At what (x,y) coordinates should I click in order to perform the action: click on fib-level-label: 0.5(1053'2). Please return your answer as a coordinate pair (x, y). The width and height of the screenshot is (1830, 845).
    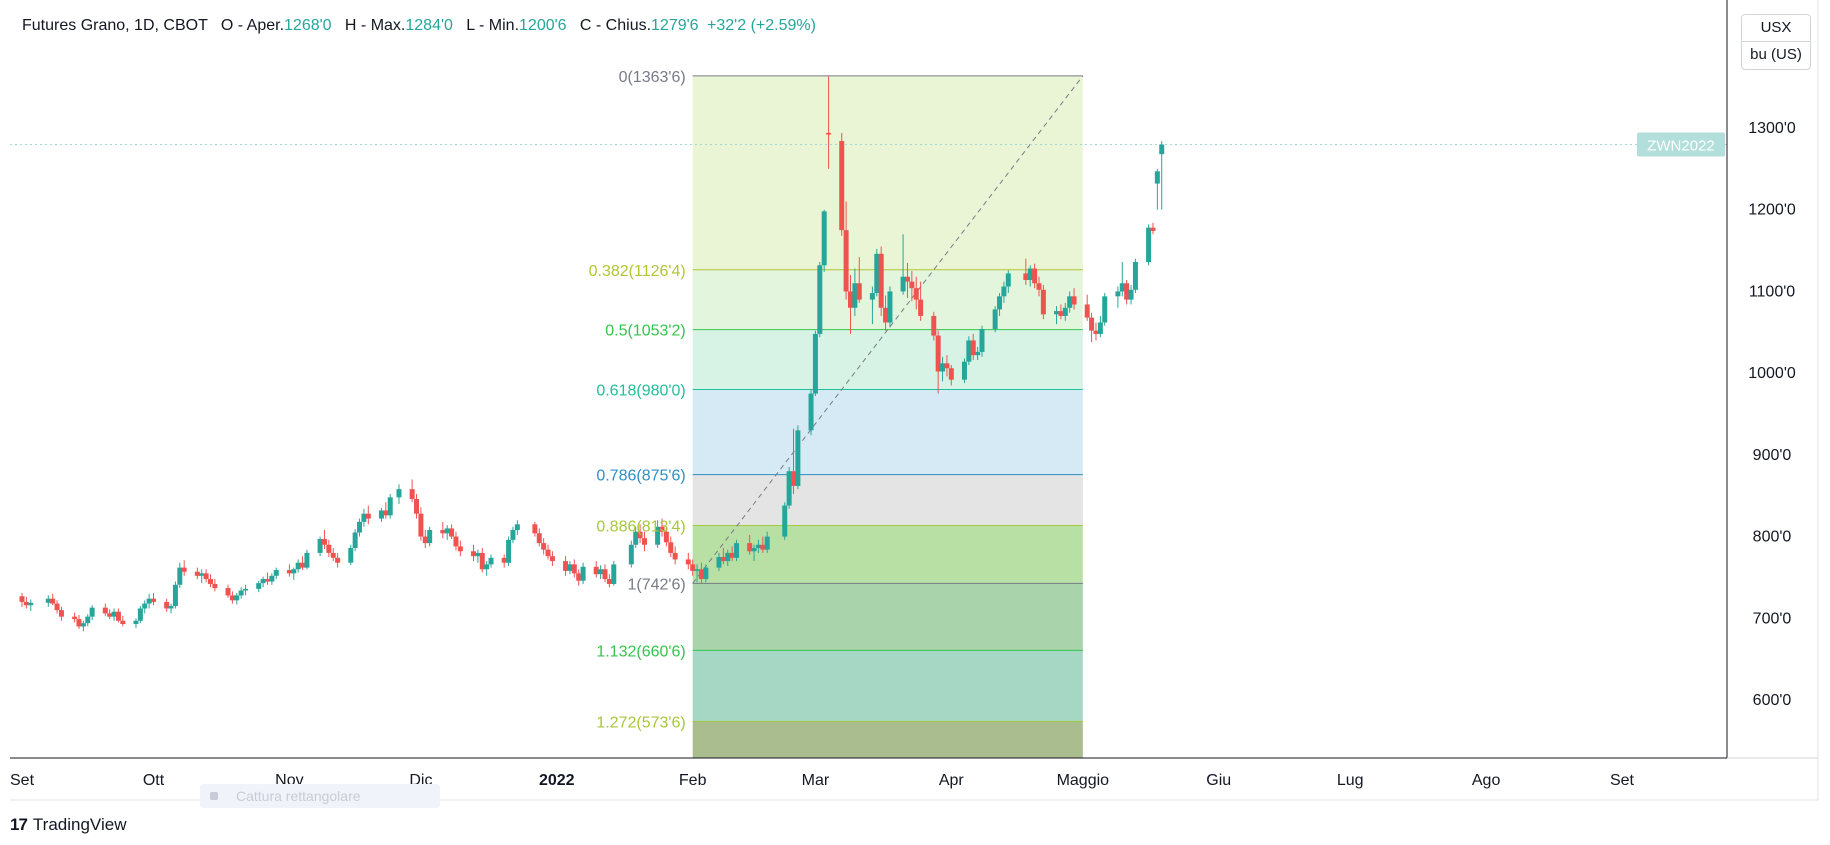
    Looking at the image, I should click on (645, 331).